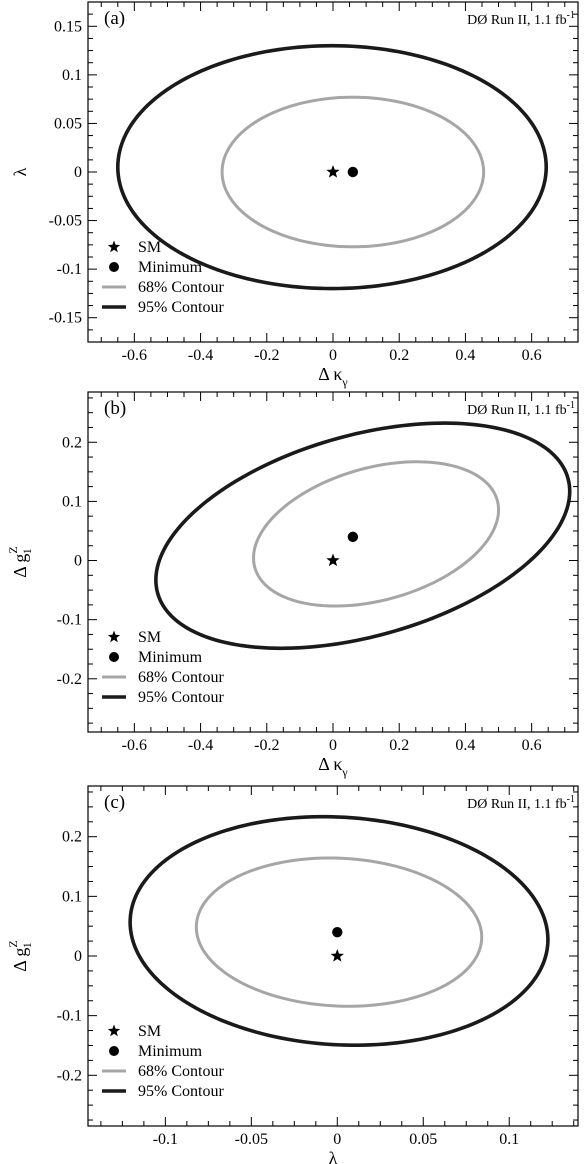 The height and width of the screenshot is (1164, 584). Describe the element at coordinates (509, 1139) in the screenshot. I see `x-tick-label: 0.1` at that location.